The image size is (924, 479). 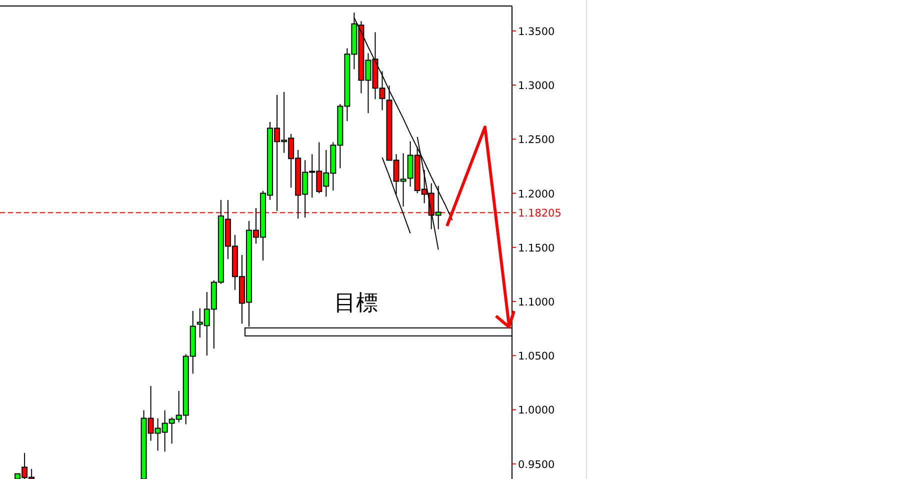 What do you see at coordinates (356, 303) in the screenshot?
I see `band-label: 目標` at bounding box center [356, 303].